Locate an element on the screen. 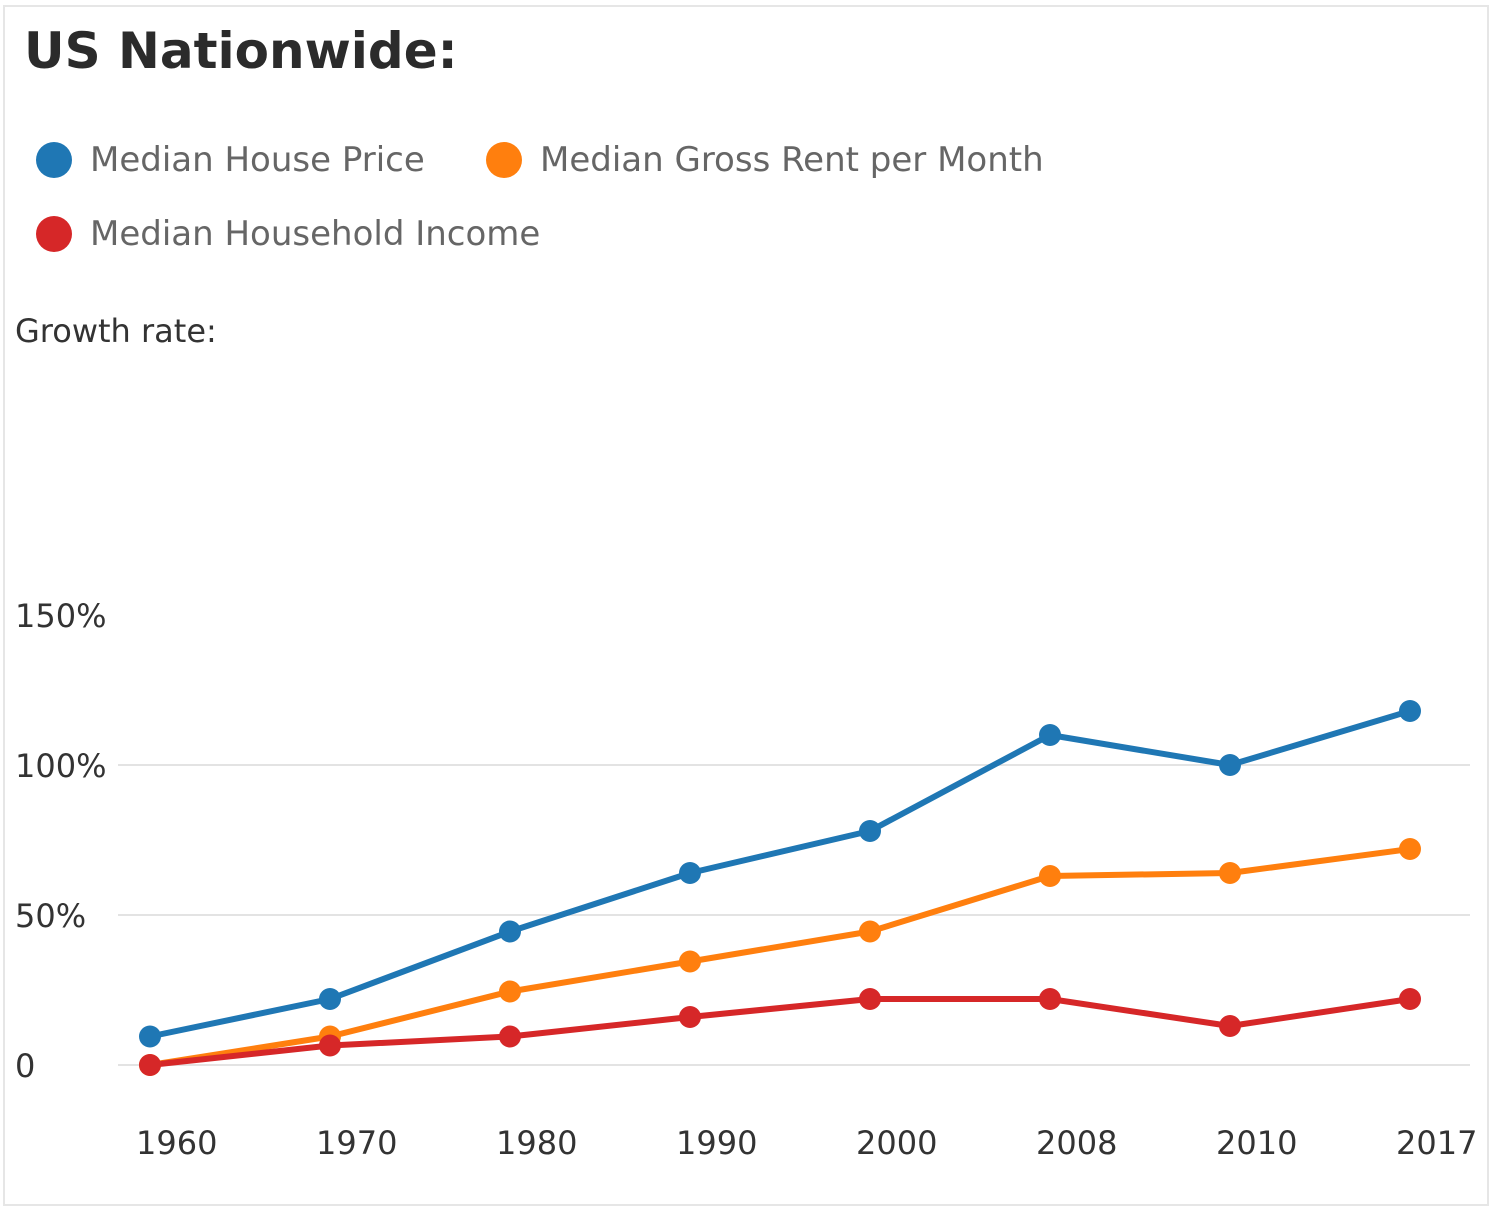  y-tick-label: 100% is located at coordinates (60, 766).